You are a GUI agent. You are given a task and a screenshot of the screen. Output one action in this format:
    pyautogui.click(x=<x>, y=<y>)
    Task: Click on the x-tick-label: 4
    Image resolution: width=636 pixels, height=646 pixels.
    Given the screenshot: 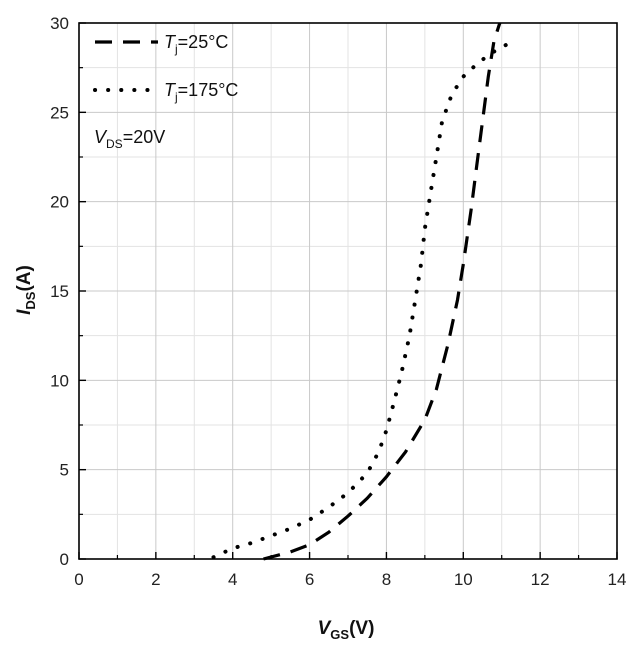 What is the action you would take?
    pyautogui.click(x=232, y=579)
    